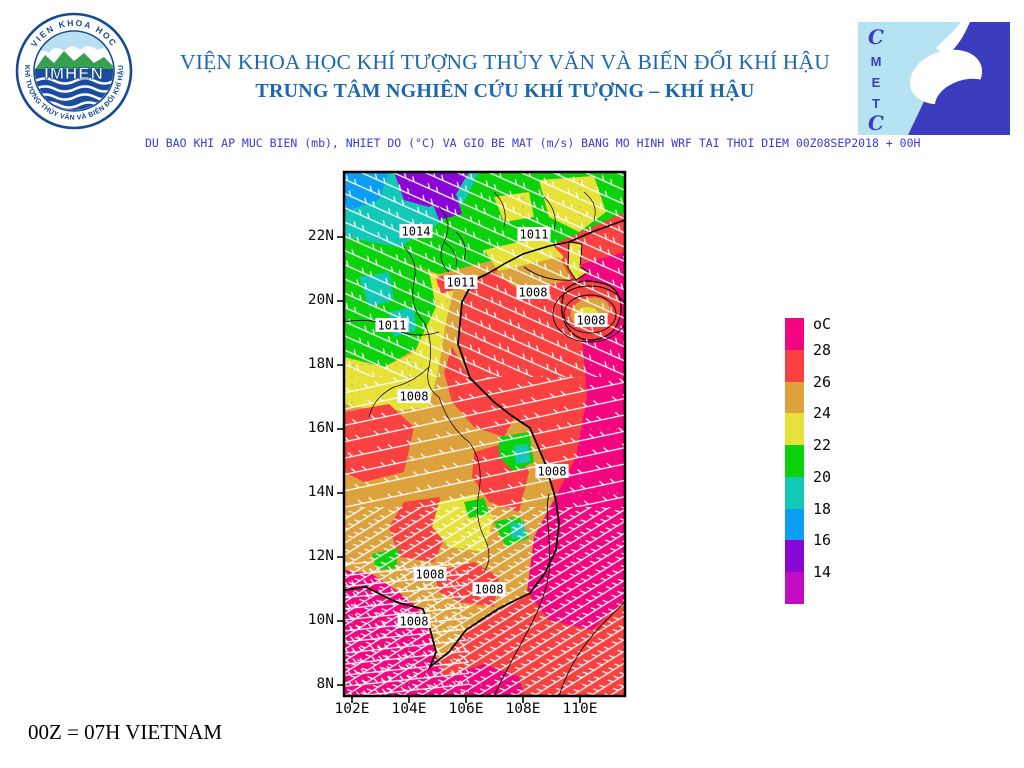  I want to click on cmetc-letter: T, so click(876, 103).